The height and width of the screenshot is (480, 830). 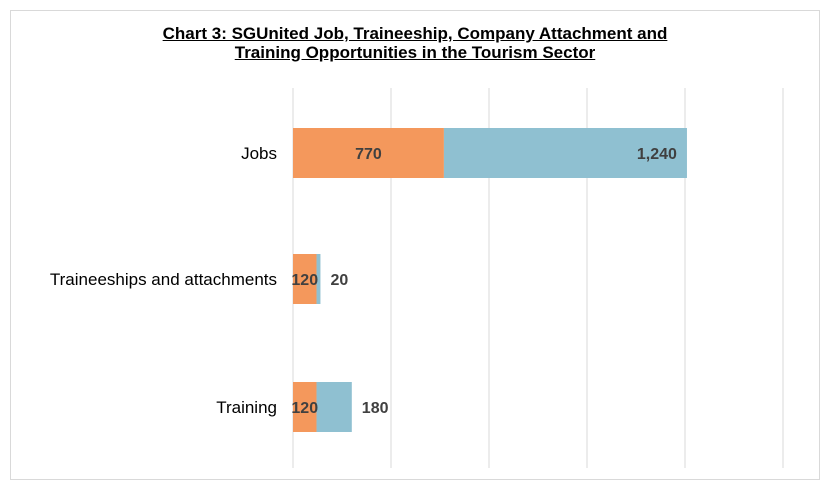 I want to click on data-label: 770, so click(x=368, y=154).